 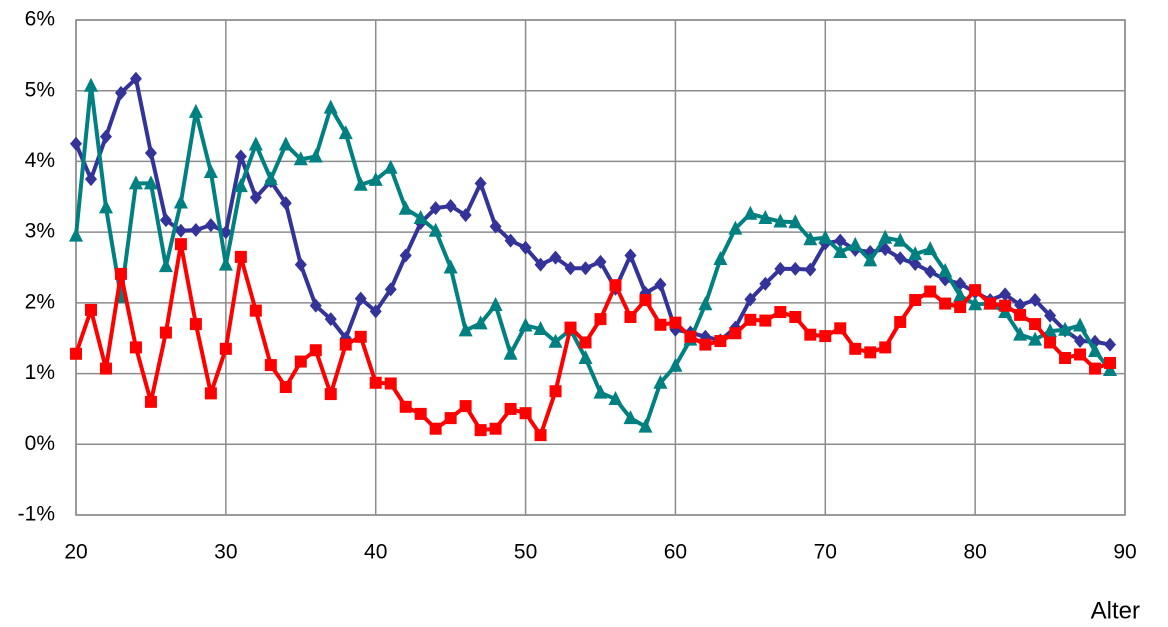 What do you see at coordinates (36, 514) in the screenshot?
I see `y-tick-label: -1%` at bounding box center [36, 514].